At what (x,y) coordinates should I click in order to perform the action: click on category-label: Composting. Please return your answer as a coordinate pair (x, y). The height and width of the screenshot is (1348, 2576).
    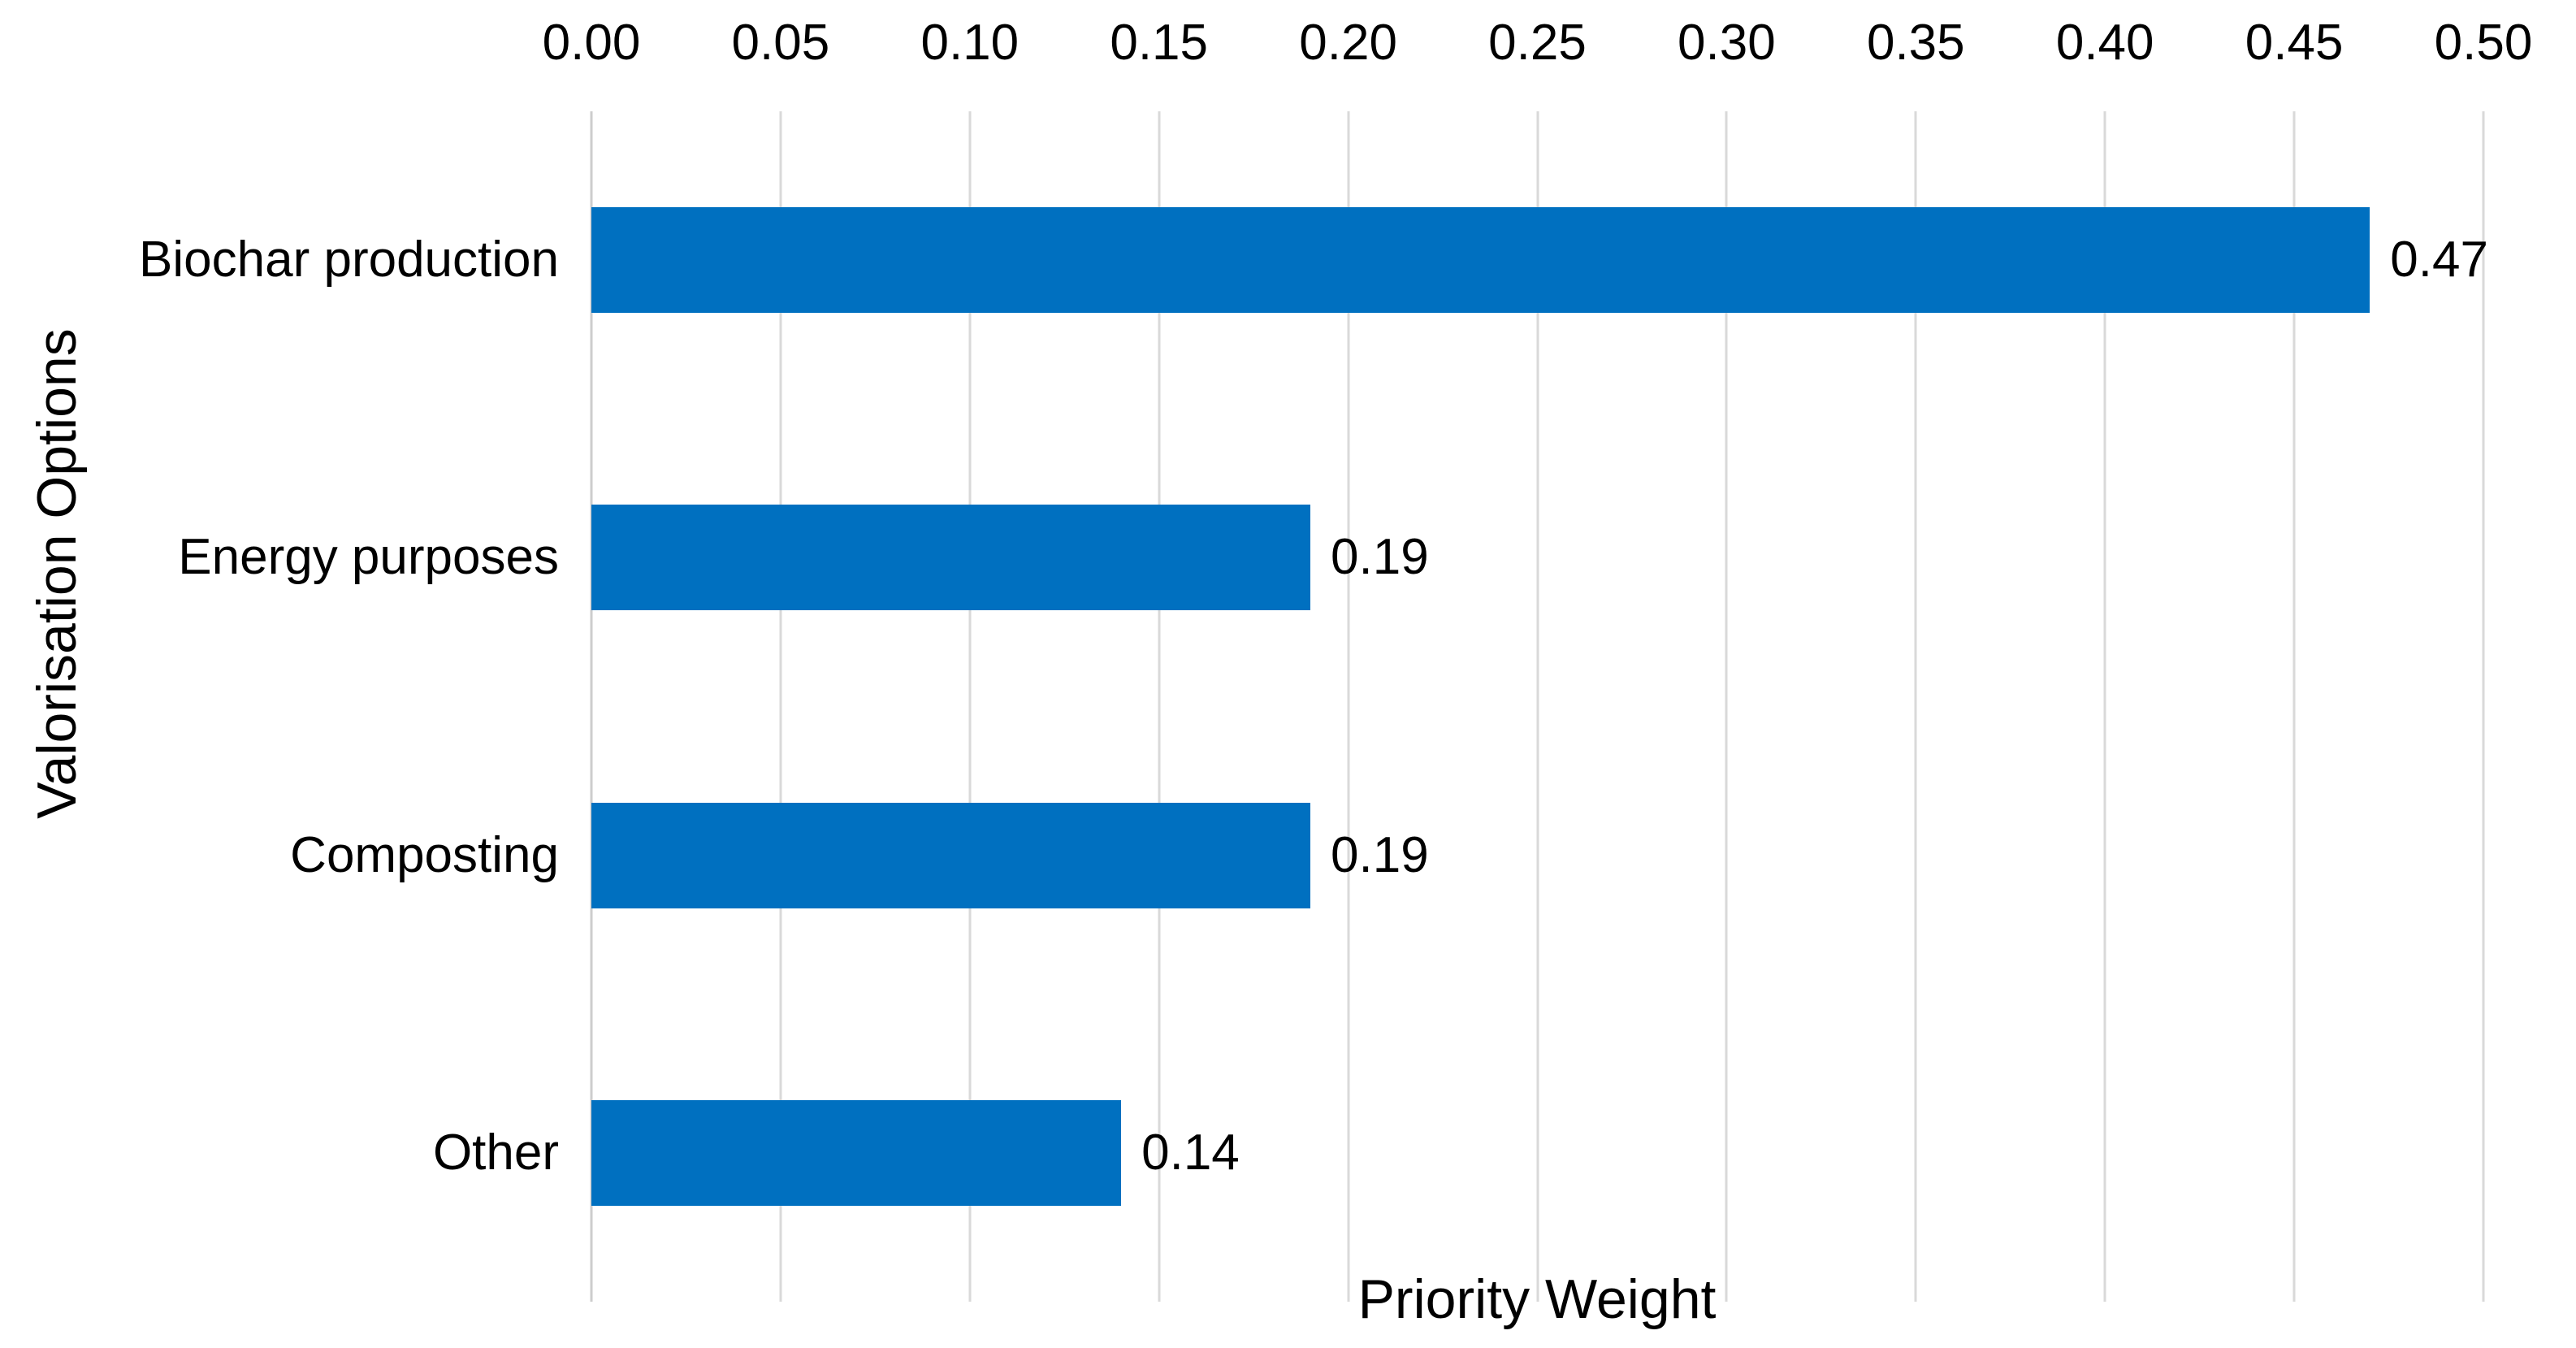
    Looking at the image, I should click on (424, 854).